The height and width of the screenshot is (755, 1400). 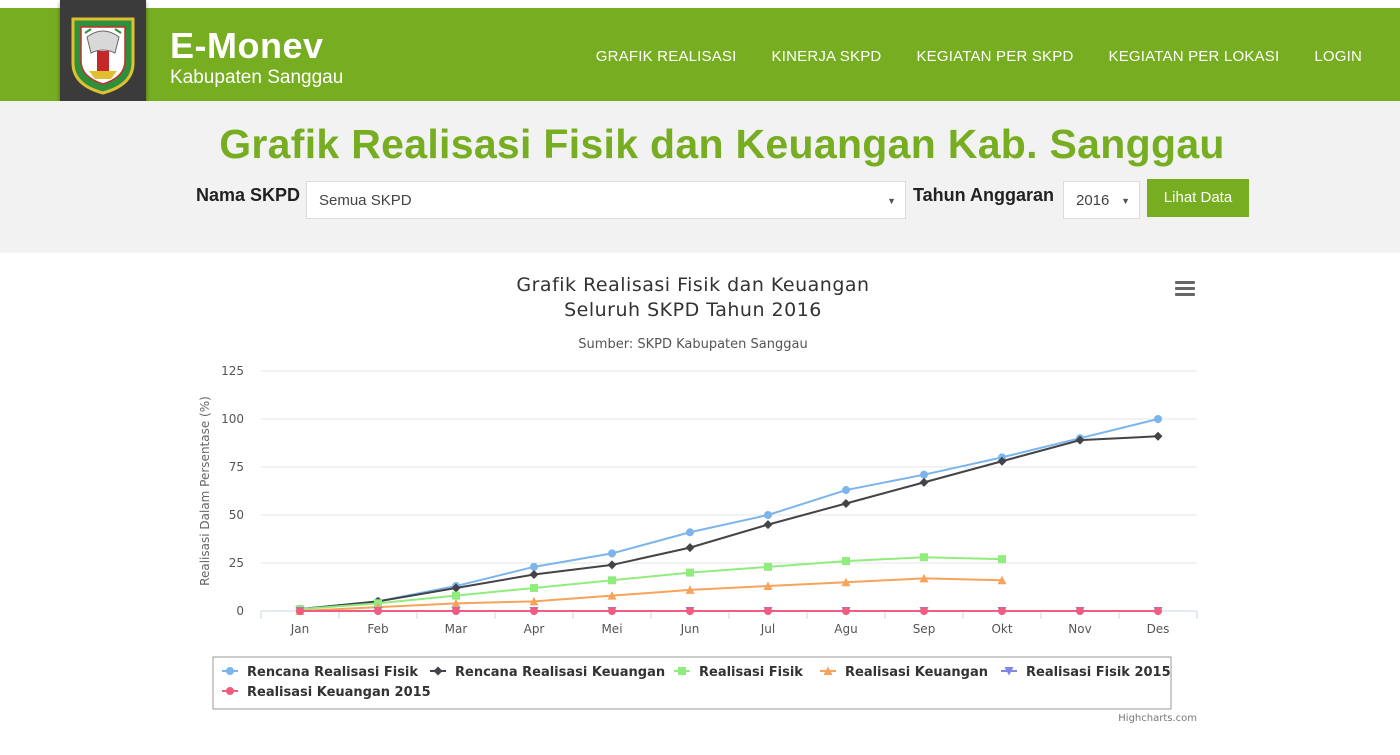 I want to click on chart-title-line2: Seluruh SKPD Tahun 2016, so click(x=693, y=310).